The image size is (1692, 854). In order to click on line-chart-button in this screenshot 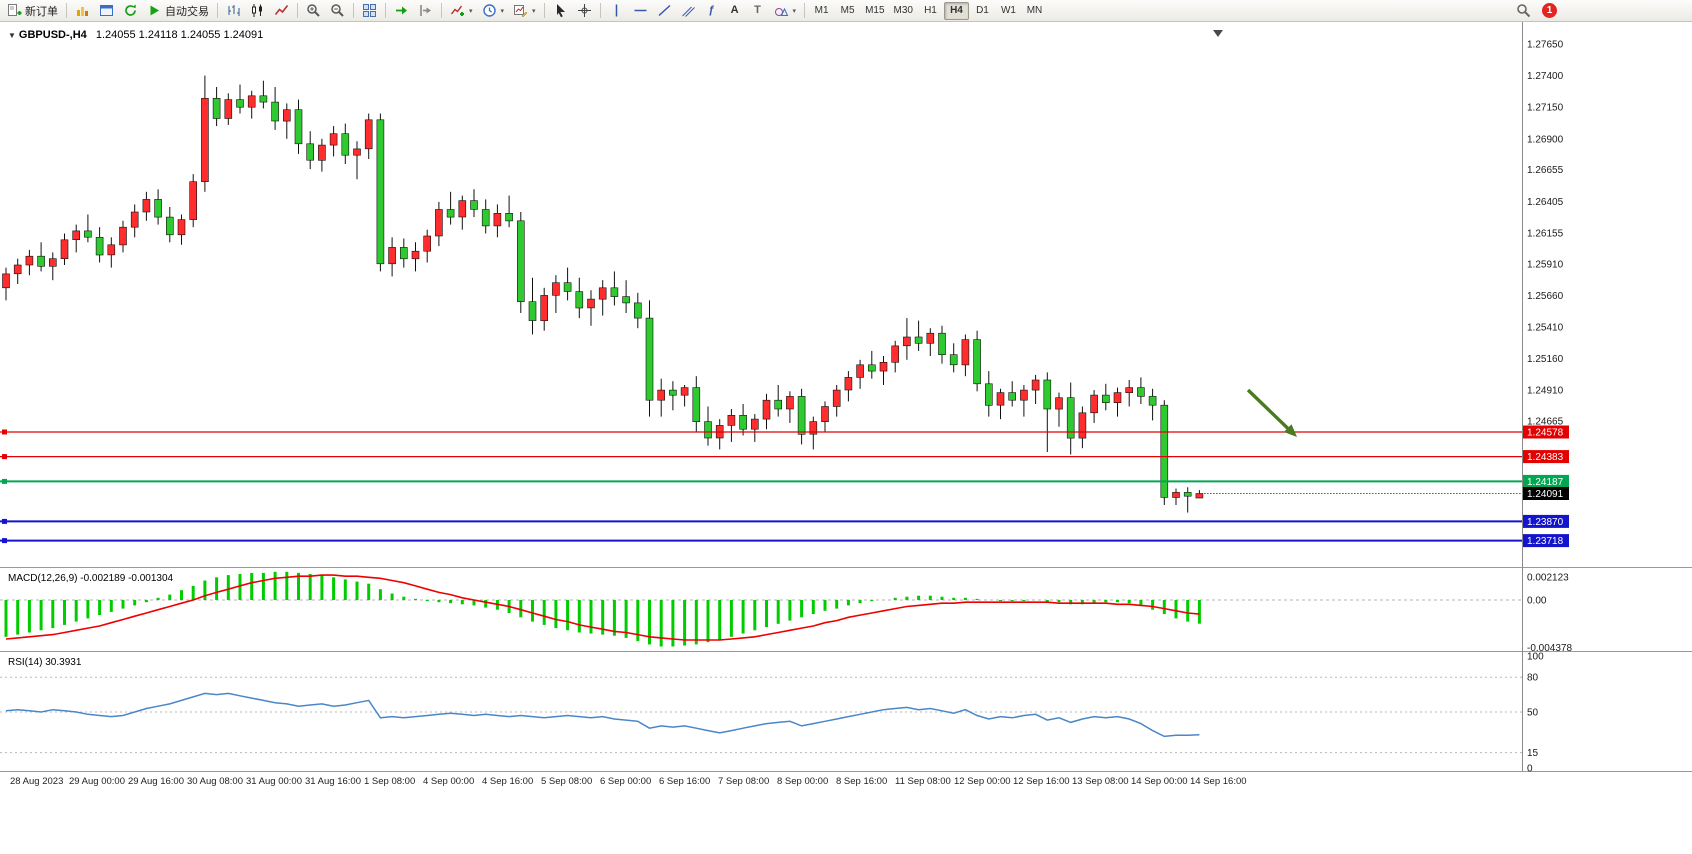, I will do `click(281, 11)`.